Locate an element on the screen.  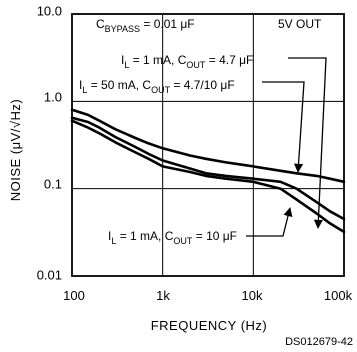
x-axis-label: FREQUENCY (Hz) is located at coordinates (209, 325).